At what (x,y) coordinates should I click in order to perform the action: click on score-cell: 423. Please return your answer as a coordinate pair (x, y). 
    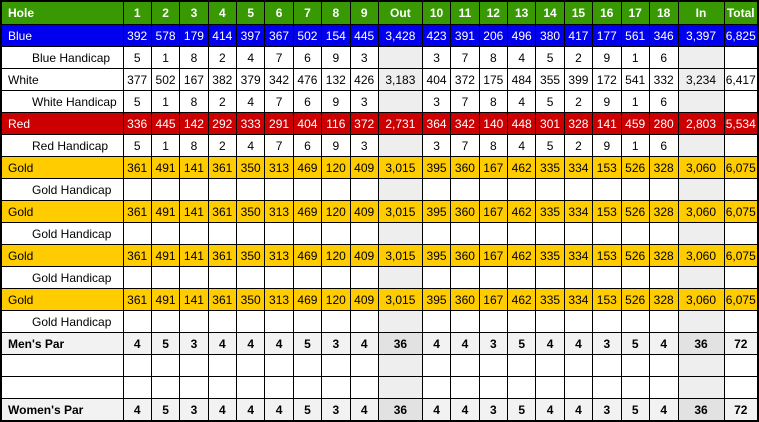
    Looking at the image, I should click on (436, 35).